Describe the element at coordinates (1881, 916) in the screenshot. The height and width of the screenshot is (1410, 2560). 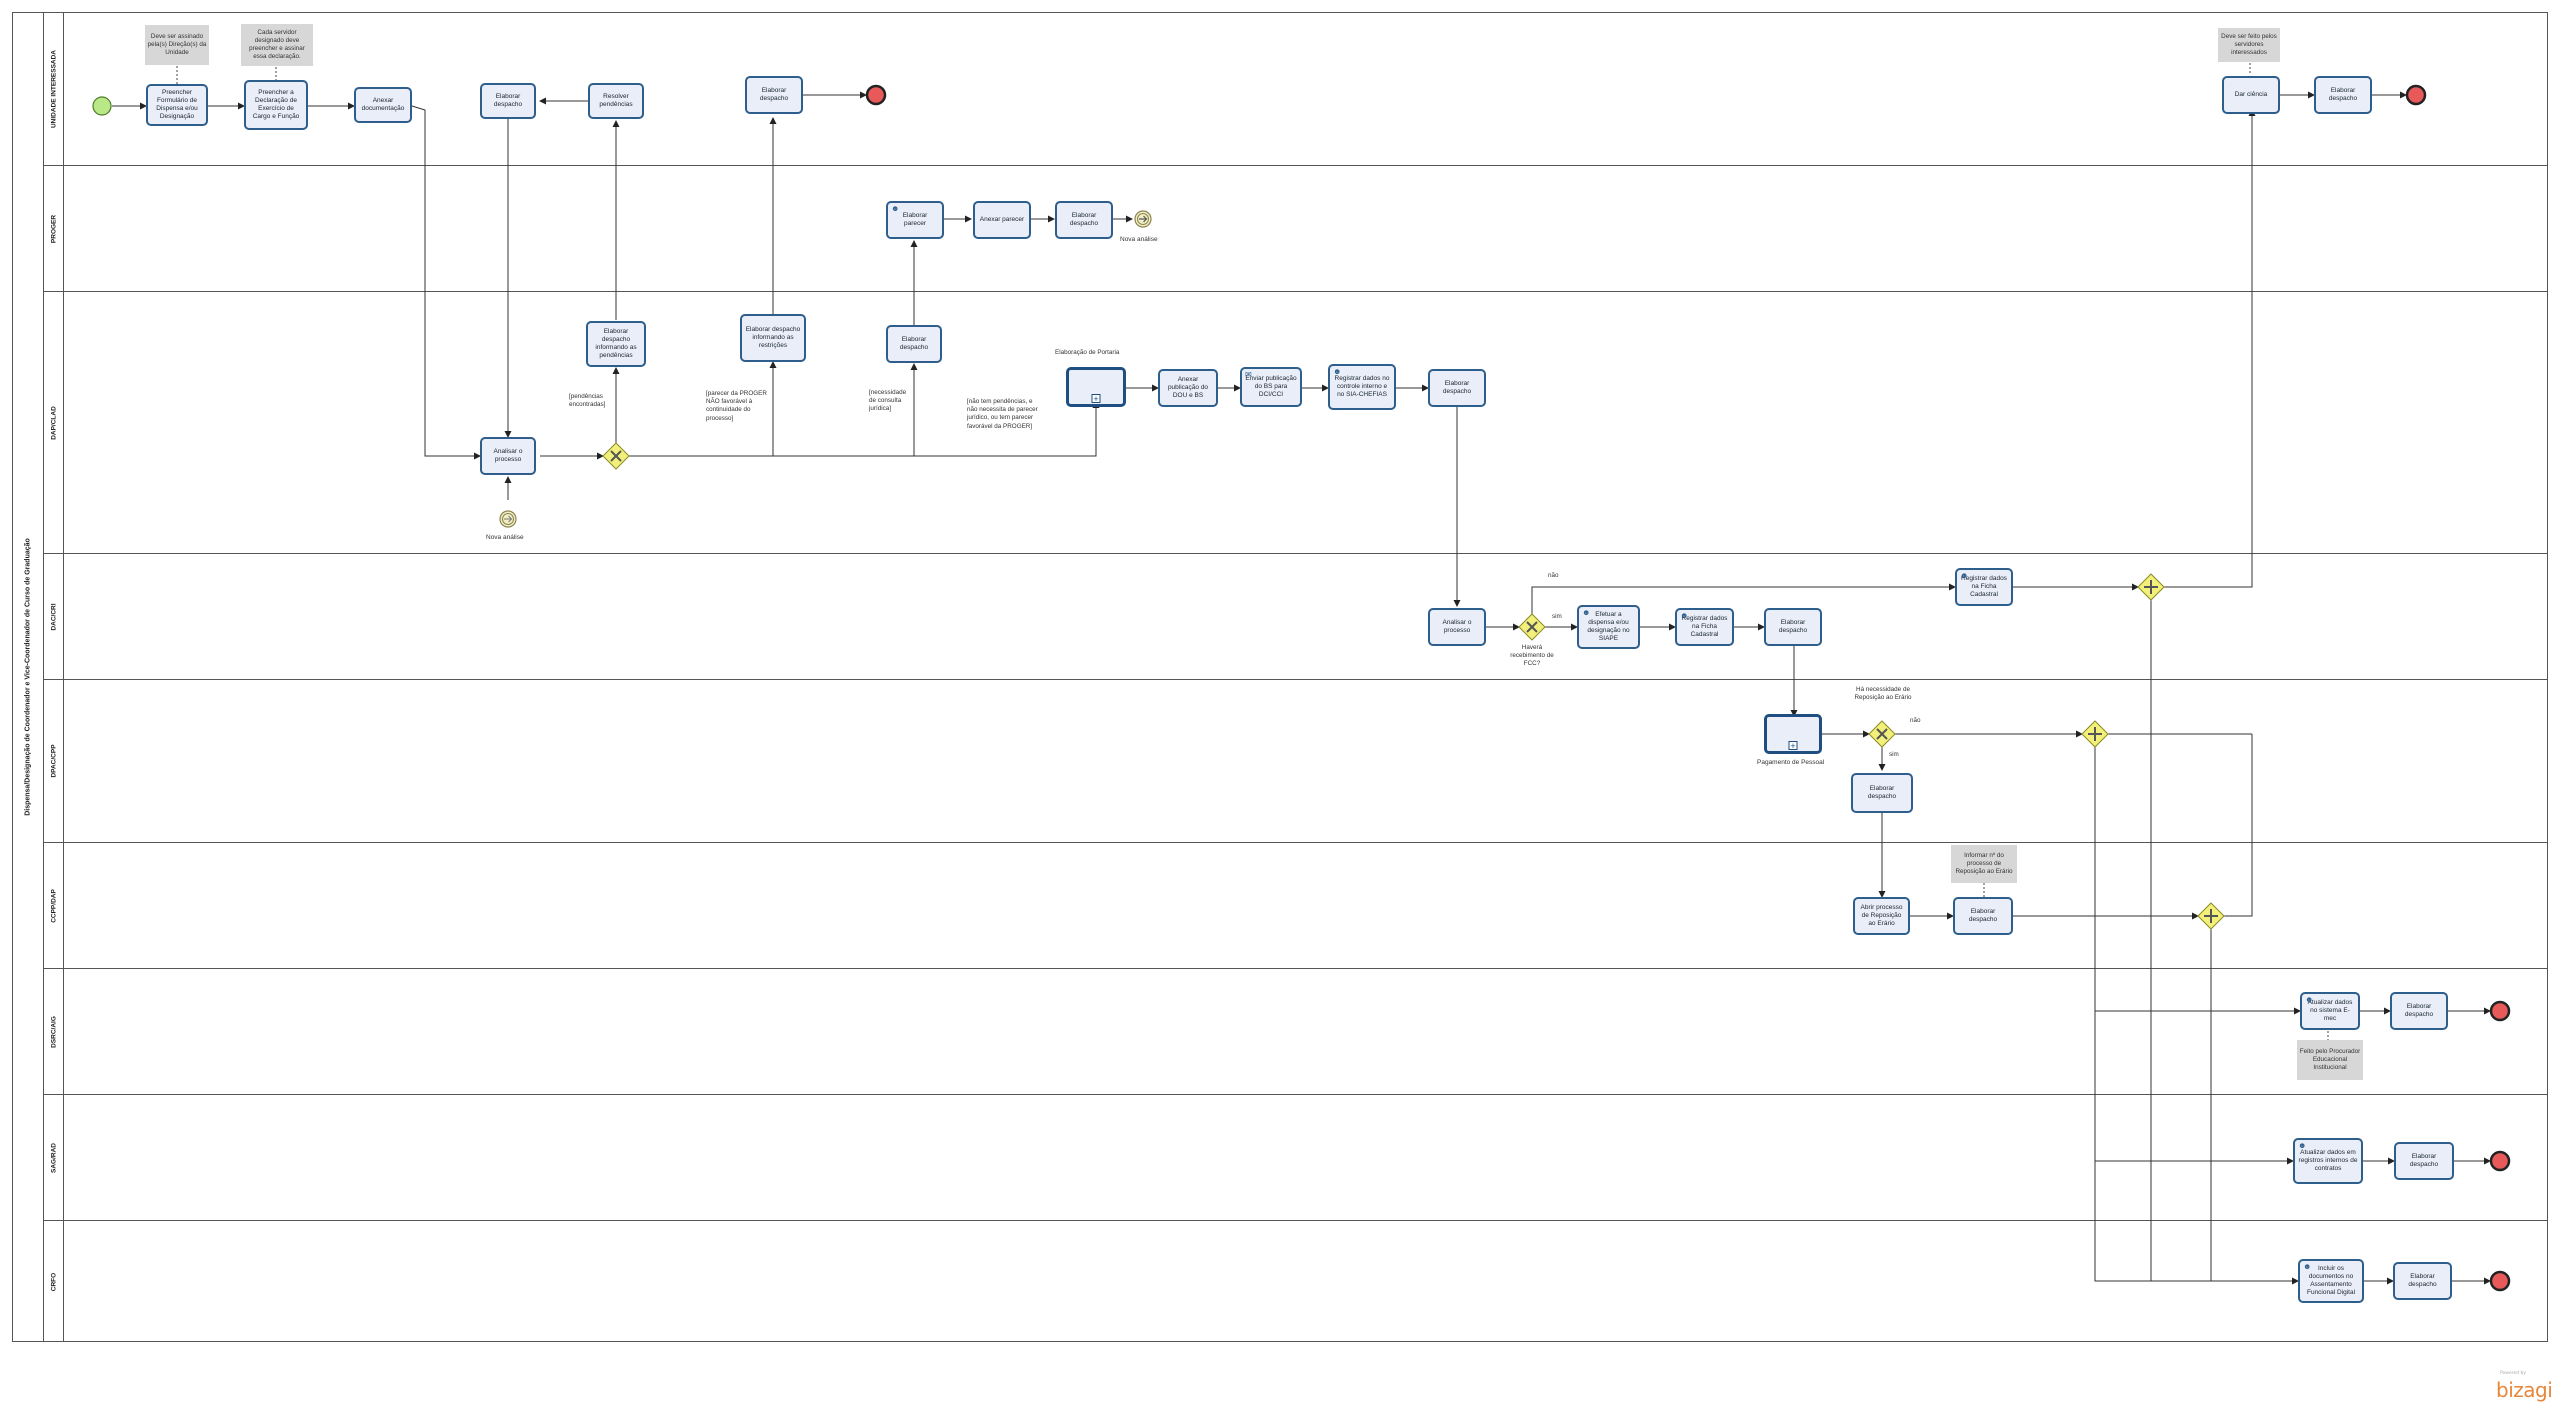
I see `task-abrir-processo-reposicao: Abrir processo de Reposição ao Erário` at that location.